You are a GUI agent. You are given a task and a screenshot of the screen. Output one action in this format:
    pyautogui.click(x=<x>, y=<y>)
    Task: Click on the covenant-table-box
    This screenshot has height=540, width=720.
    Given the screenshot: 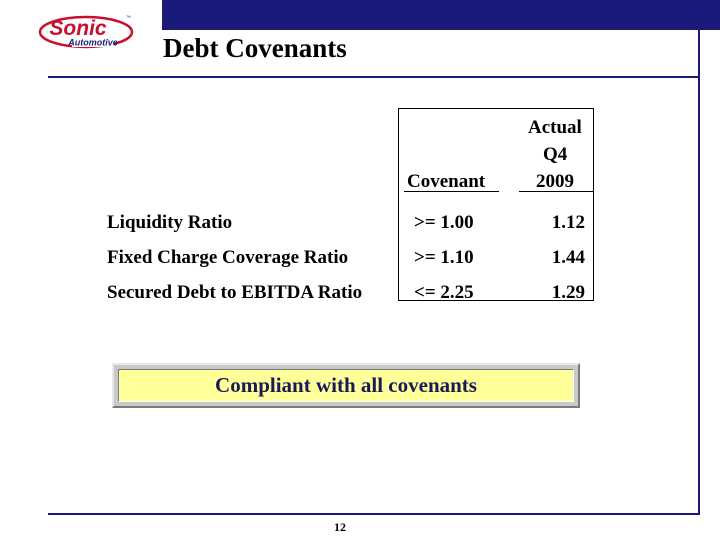 What is the action you would take?
    pyautogui.click(x=496, y=204)
    